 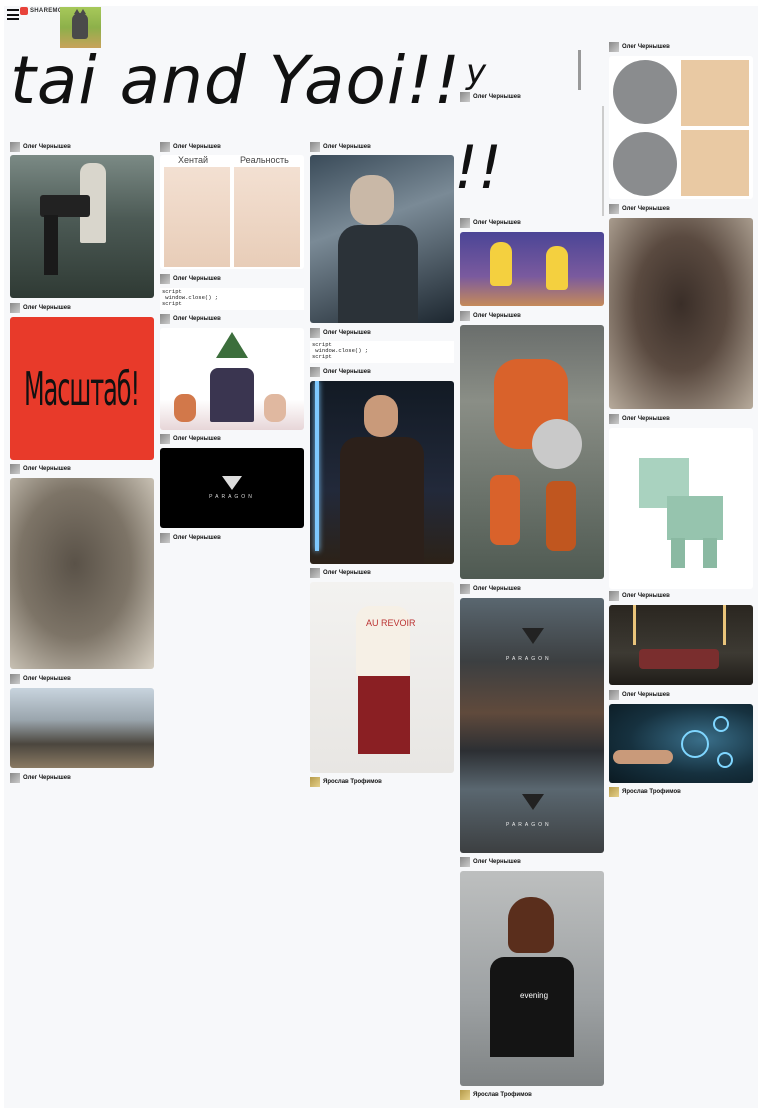 What do you see at coordinates (681, 743) in the screenshot?
I see `post-image-technology` at bounding box center [681, 743].